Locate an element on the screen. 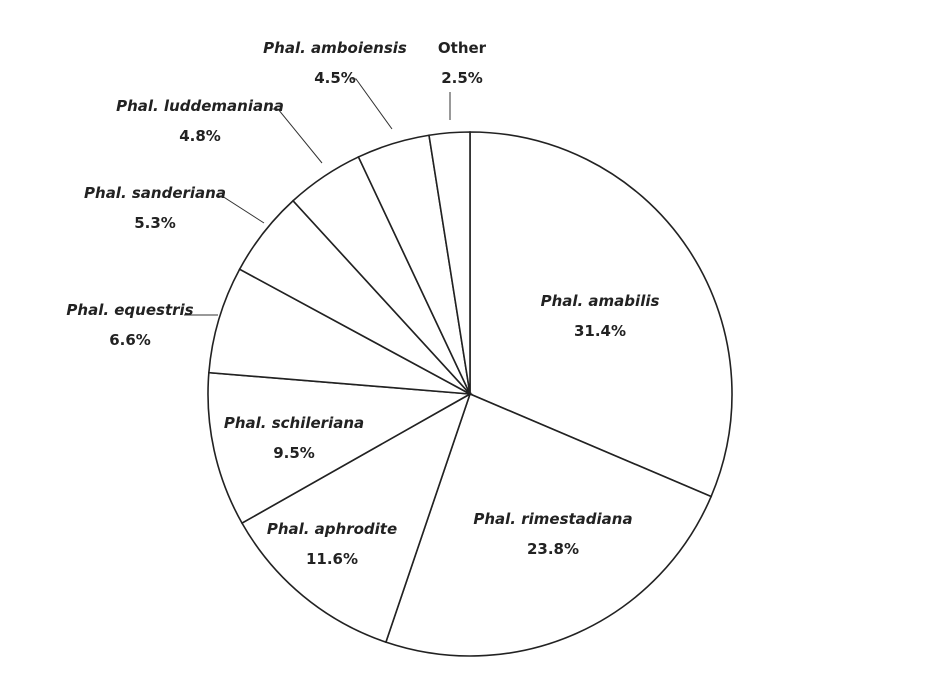  slice-label-phal-sanderiana: Phal. sanderiana is located at coordinates (155, 193).